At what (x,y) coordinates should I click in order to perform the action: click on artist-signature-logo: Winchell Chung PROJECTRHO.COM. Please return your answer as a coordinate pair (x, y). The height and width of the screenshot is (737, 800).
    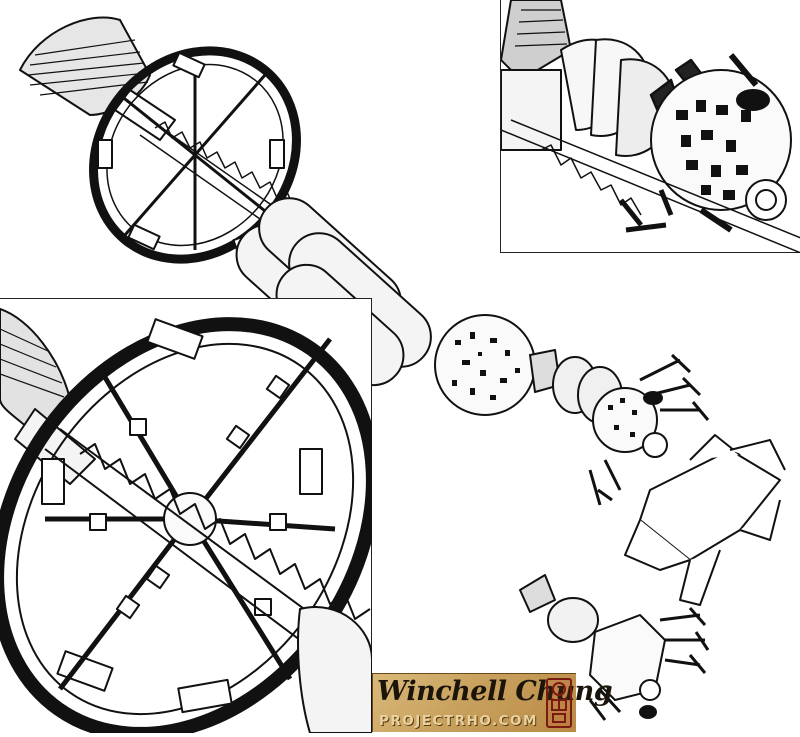
    Looking at the image, I should click on (492, 702).